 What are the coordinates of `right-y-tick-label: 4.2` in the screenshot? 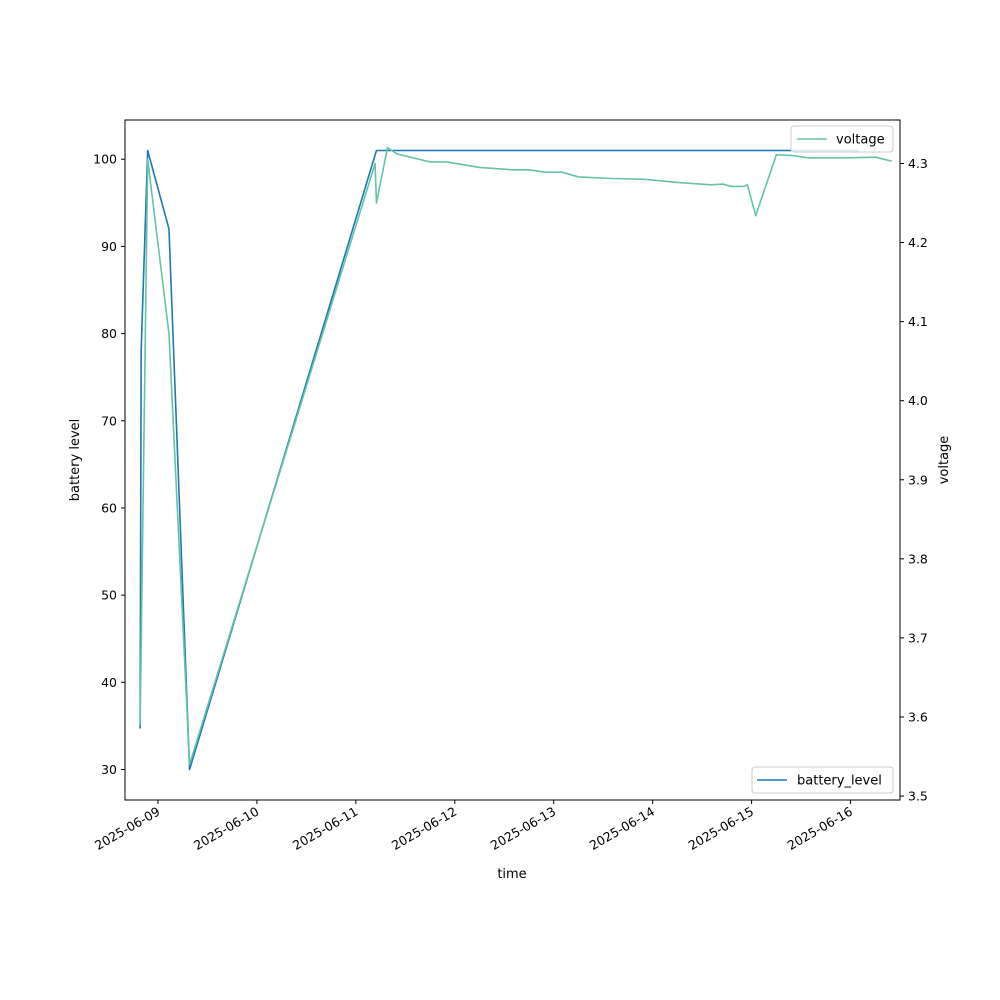 It's located at (918, 242).